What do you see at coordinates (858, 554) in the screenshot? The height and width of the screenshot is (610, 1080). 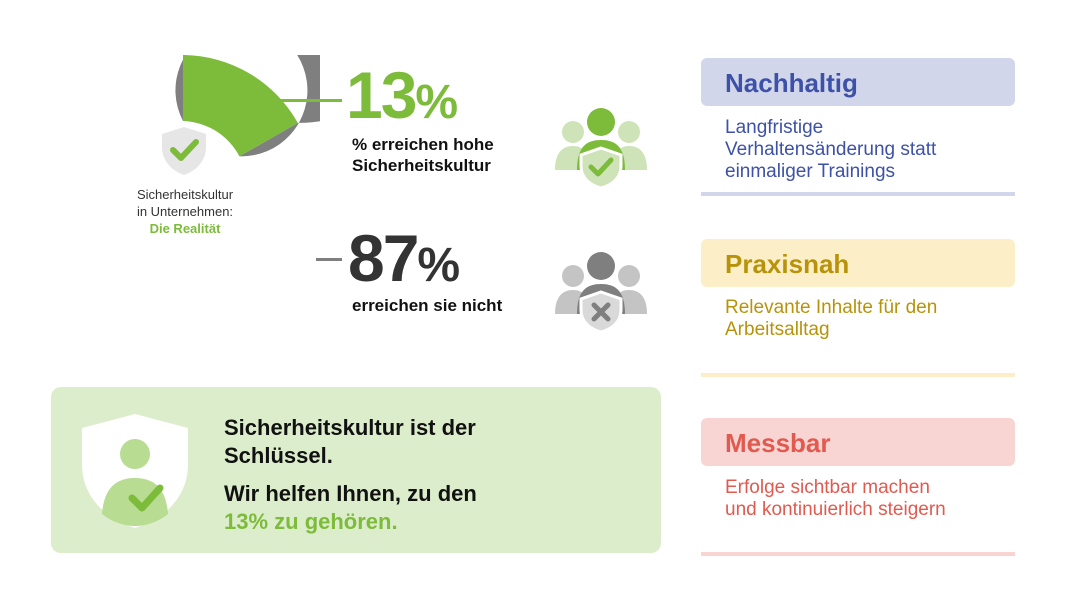 I see `card-messbar-underline` at bounding box center [858, 554].